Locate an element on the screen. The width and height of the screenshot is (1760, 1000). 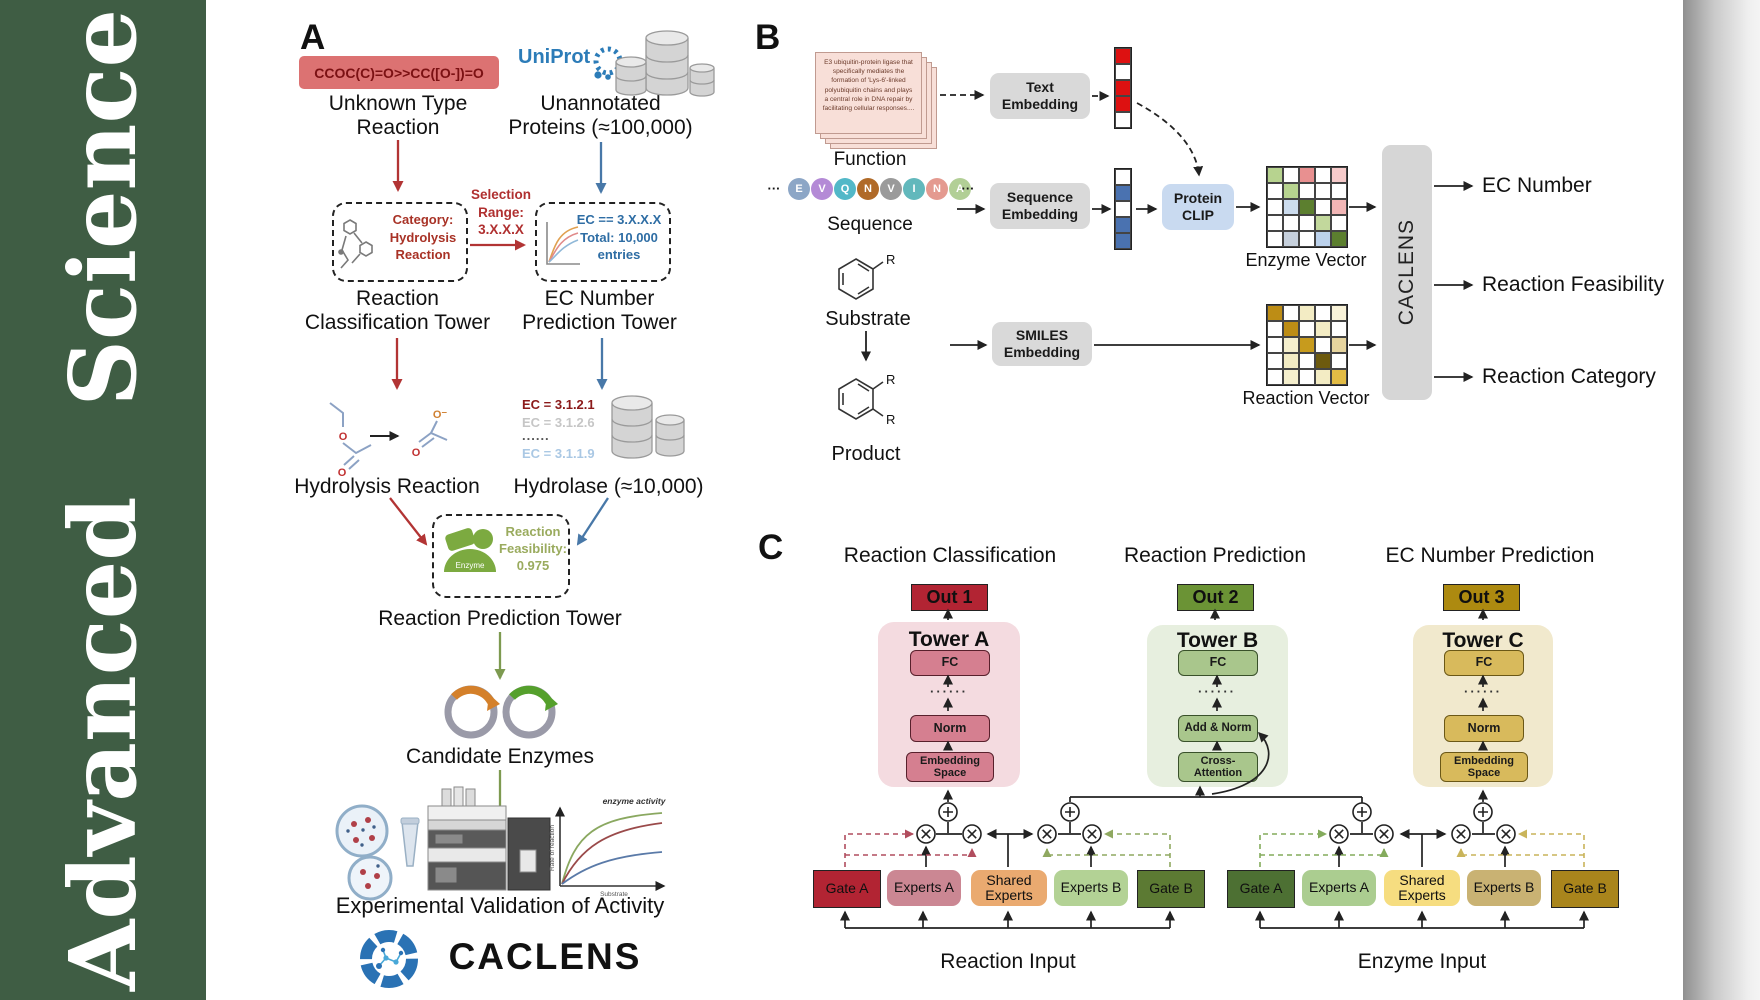
candidate-enzymes-label: Candidate Enzymes is located at coordinates (500, 756).